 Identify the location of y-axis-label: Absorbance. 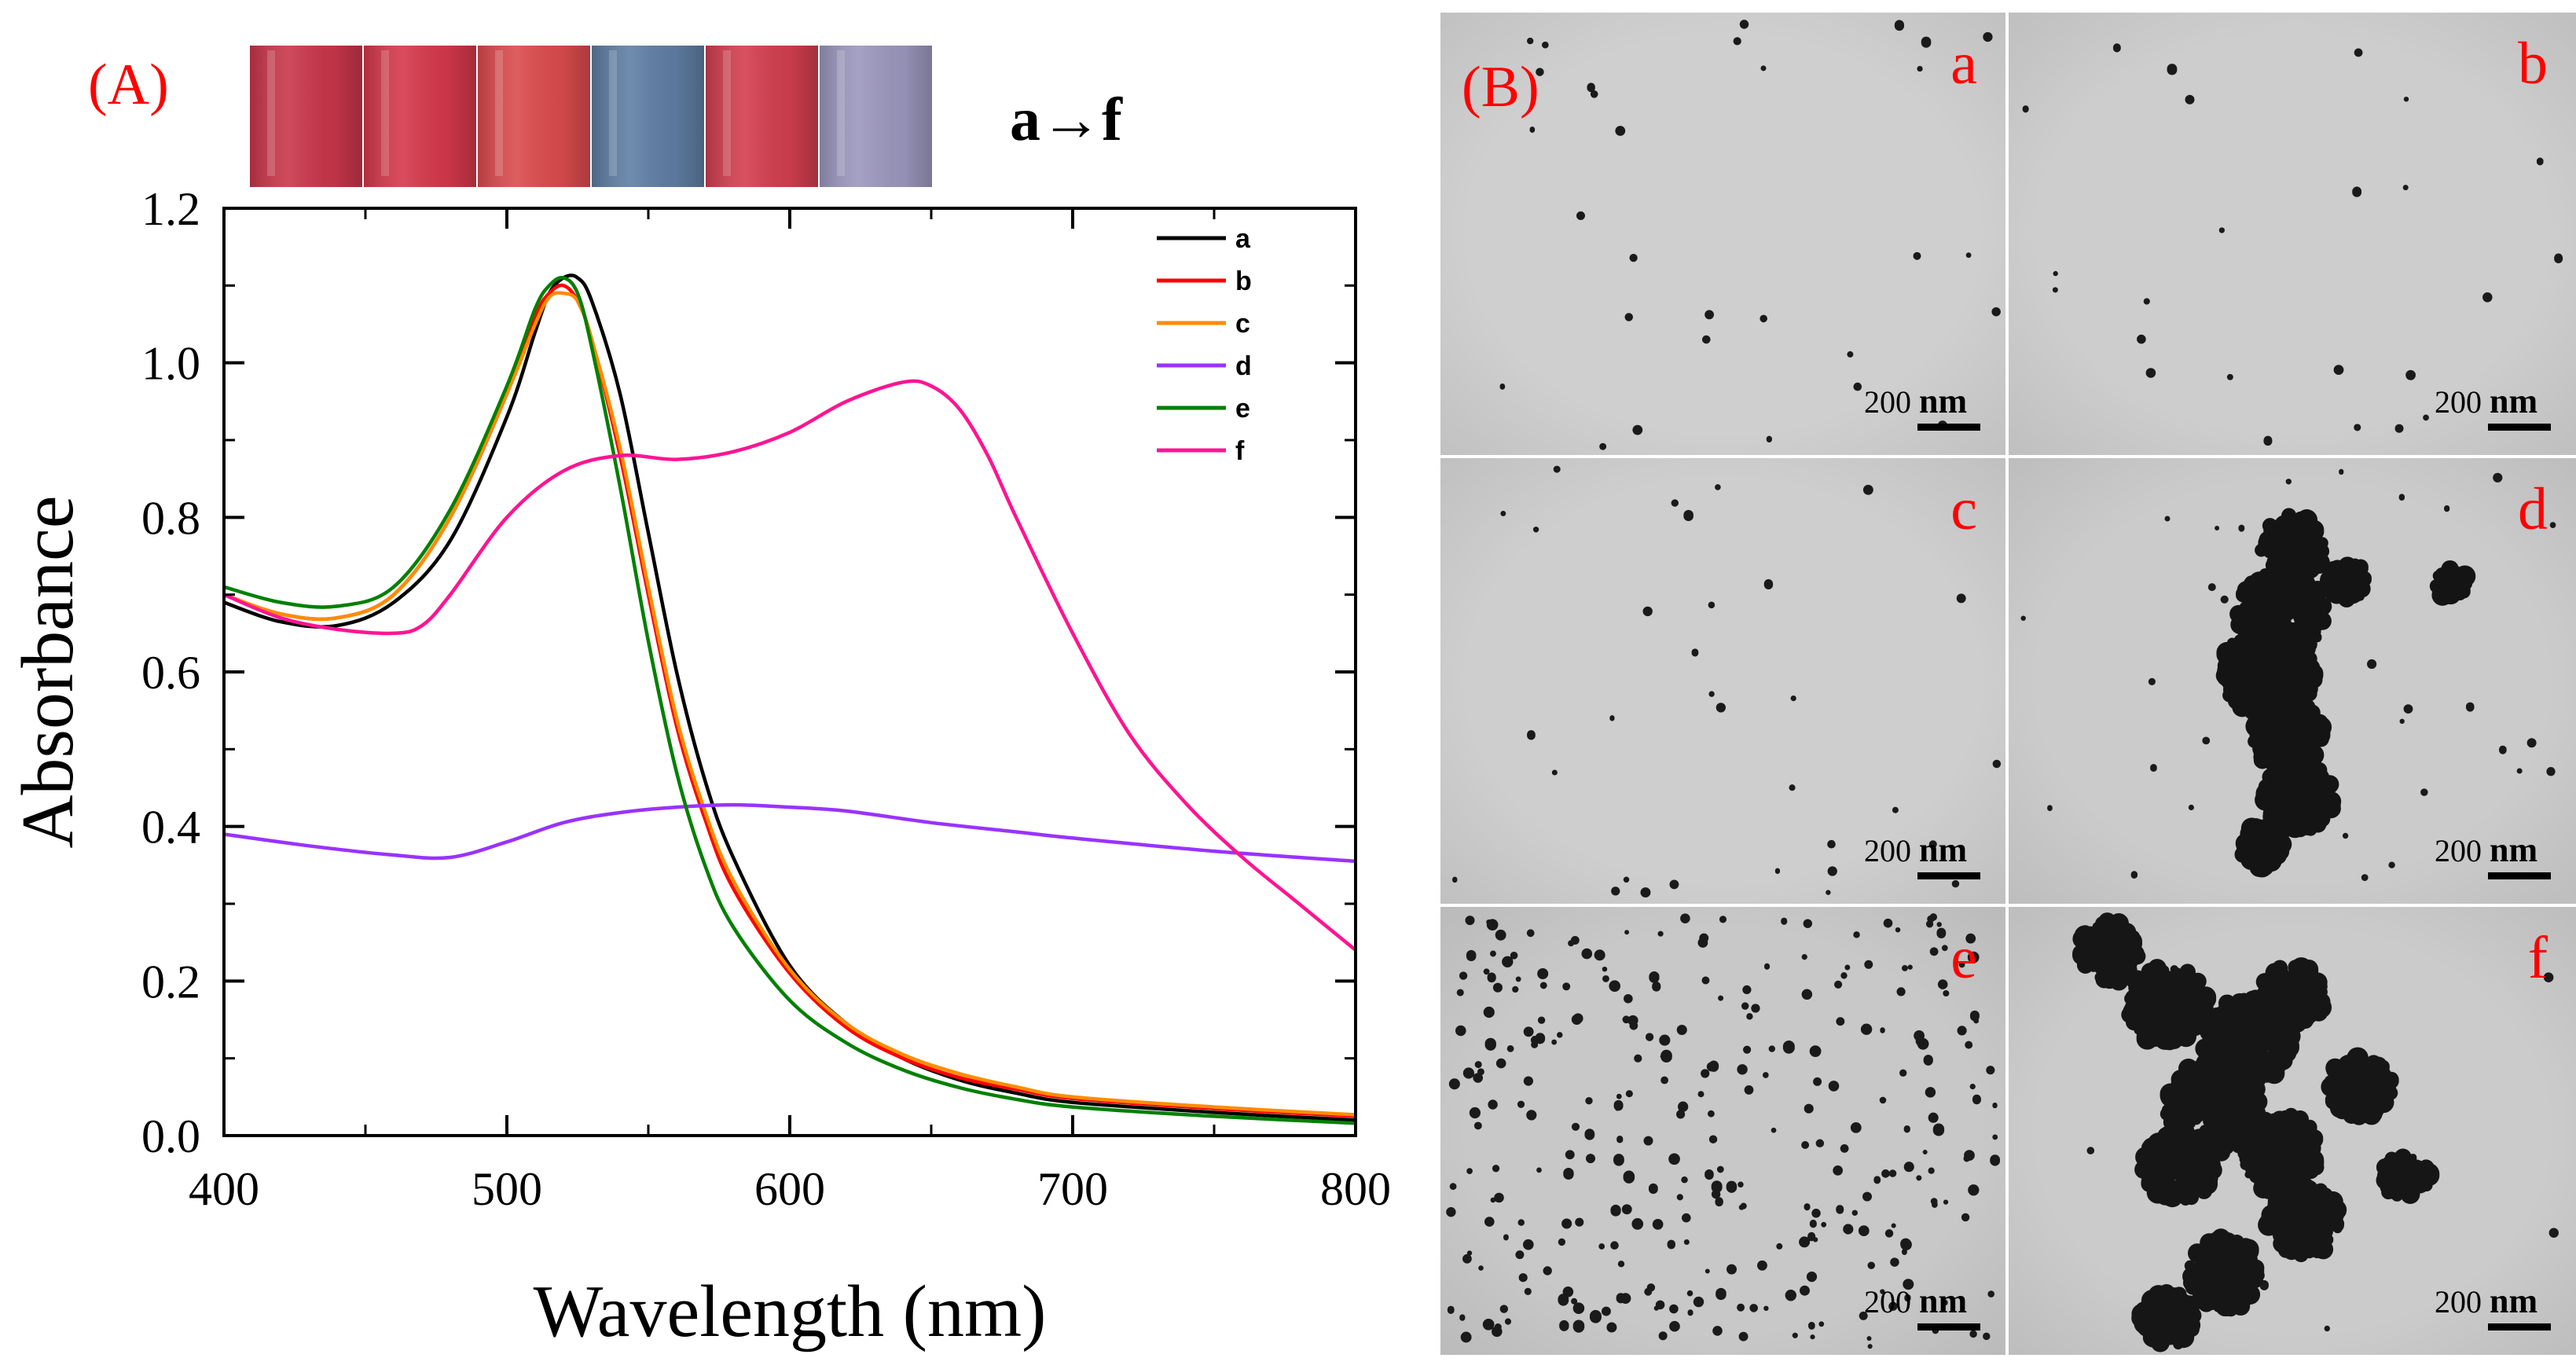
(48, 672).